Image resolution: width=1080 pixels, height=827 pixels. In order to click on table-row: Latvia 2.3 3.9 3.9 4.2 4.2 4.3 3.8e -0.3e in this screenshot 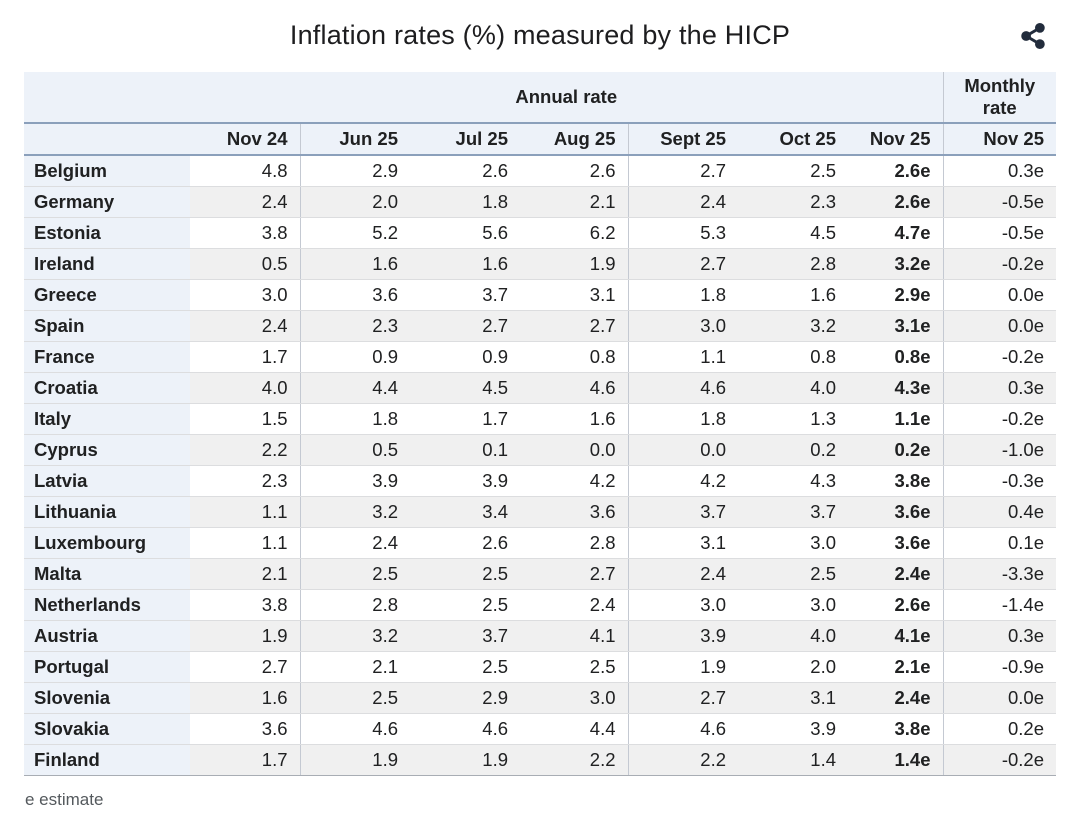, I will do `click(540, 481)`.